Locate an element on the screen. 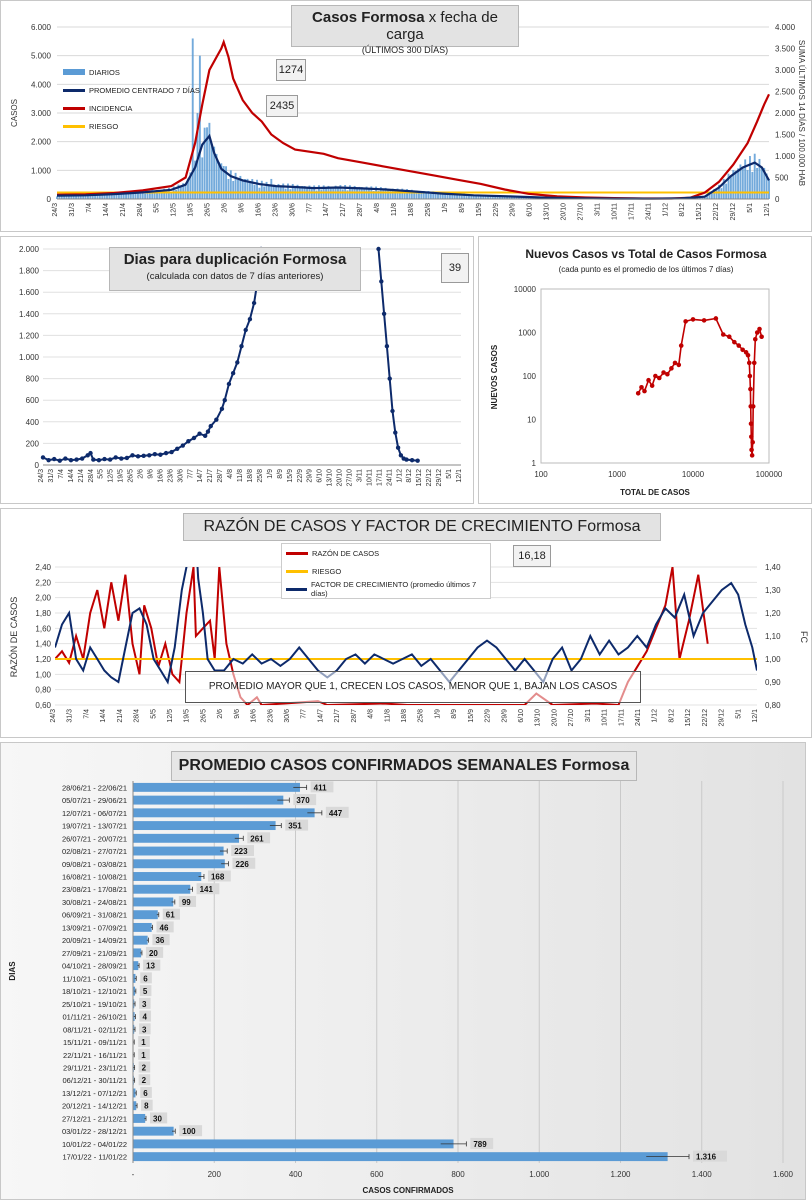  weekly-category-label: 10/01/22 - 04/01/22 is located at coordinates (94, 1144).